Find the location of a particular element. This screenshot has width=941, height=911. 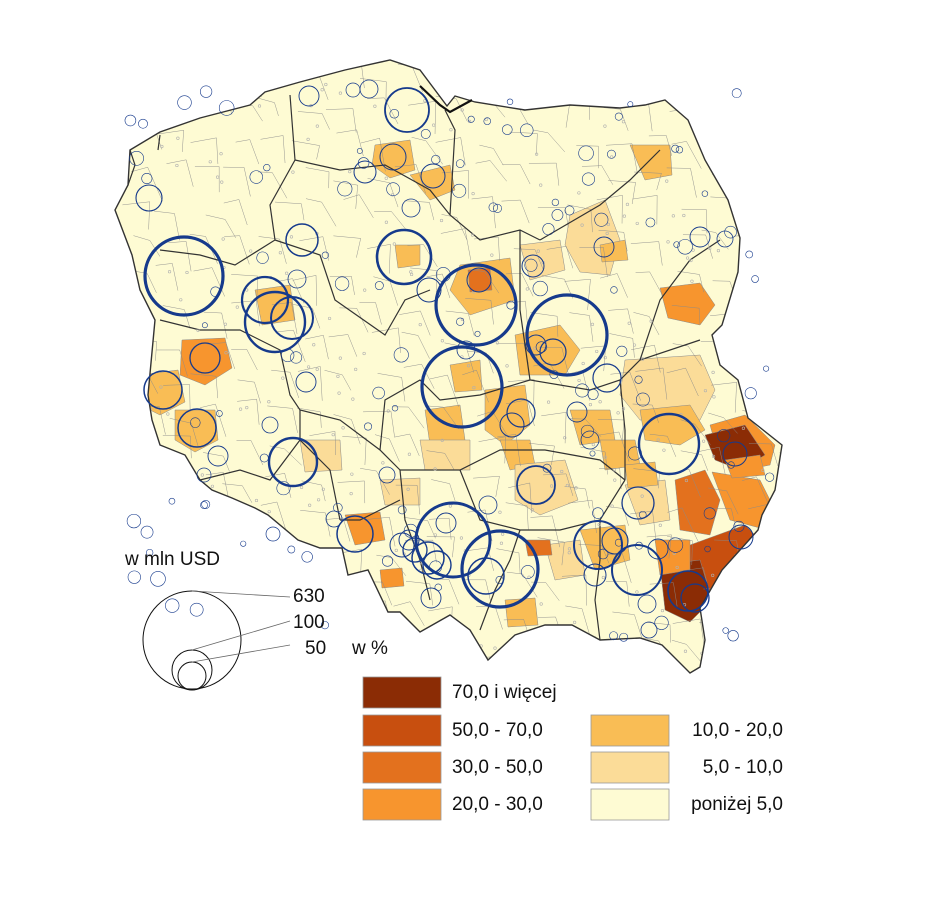

legend-value-50: 50 is located at coordinates (315, 648).